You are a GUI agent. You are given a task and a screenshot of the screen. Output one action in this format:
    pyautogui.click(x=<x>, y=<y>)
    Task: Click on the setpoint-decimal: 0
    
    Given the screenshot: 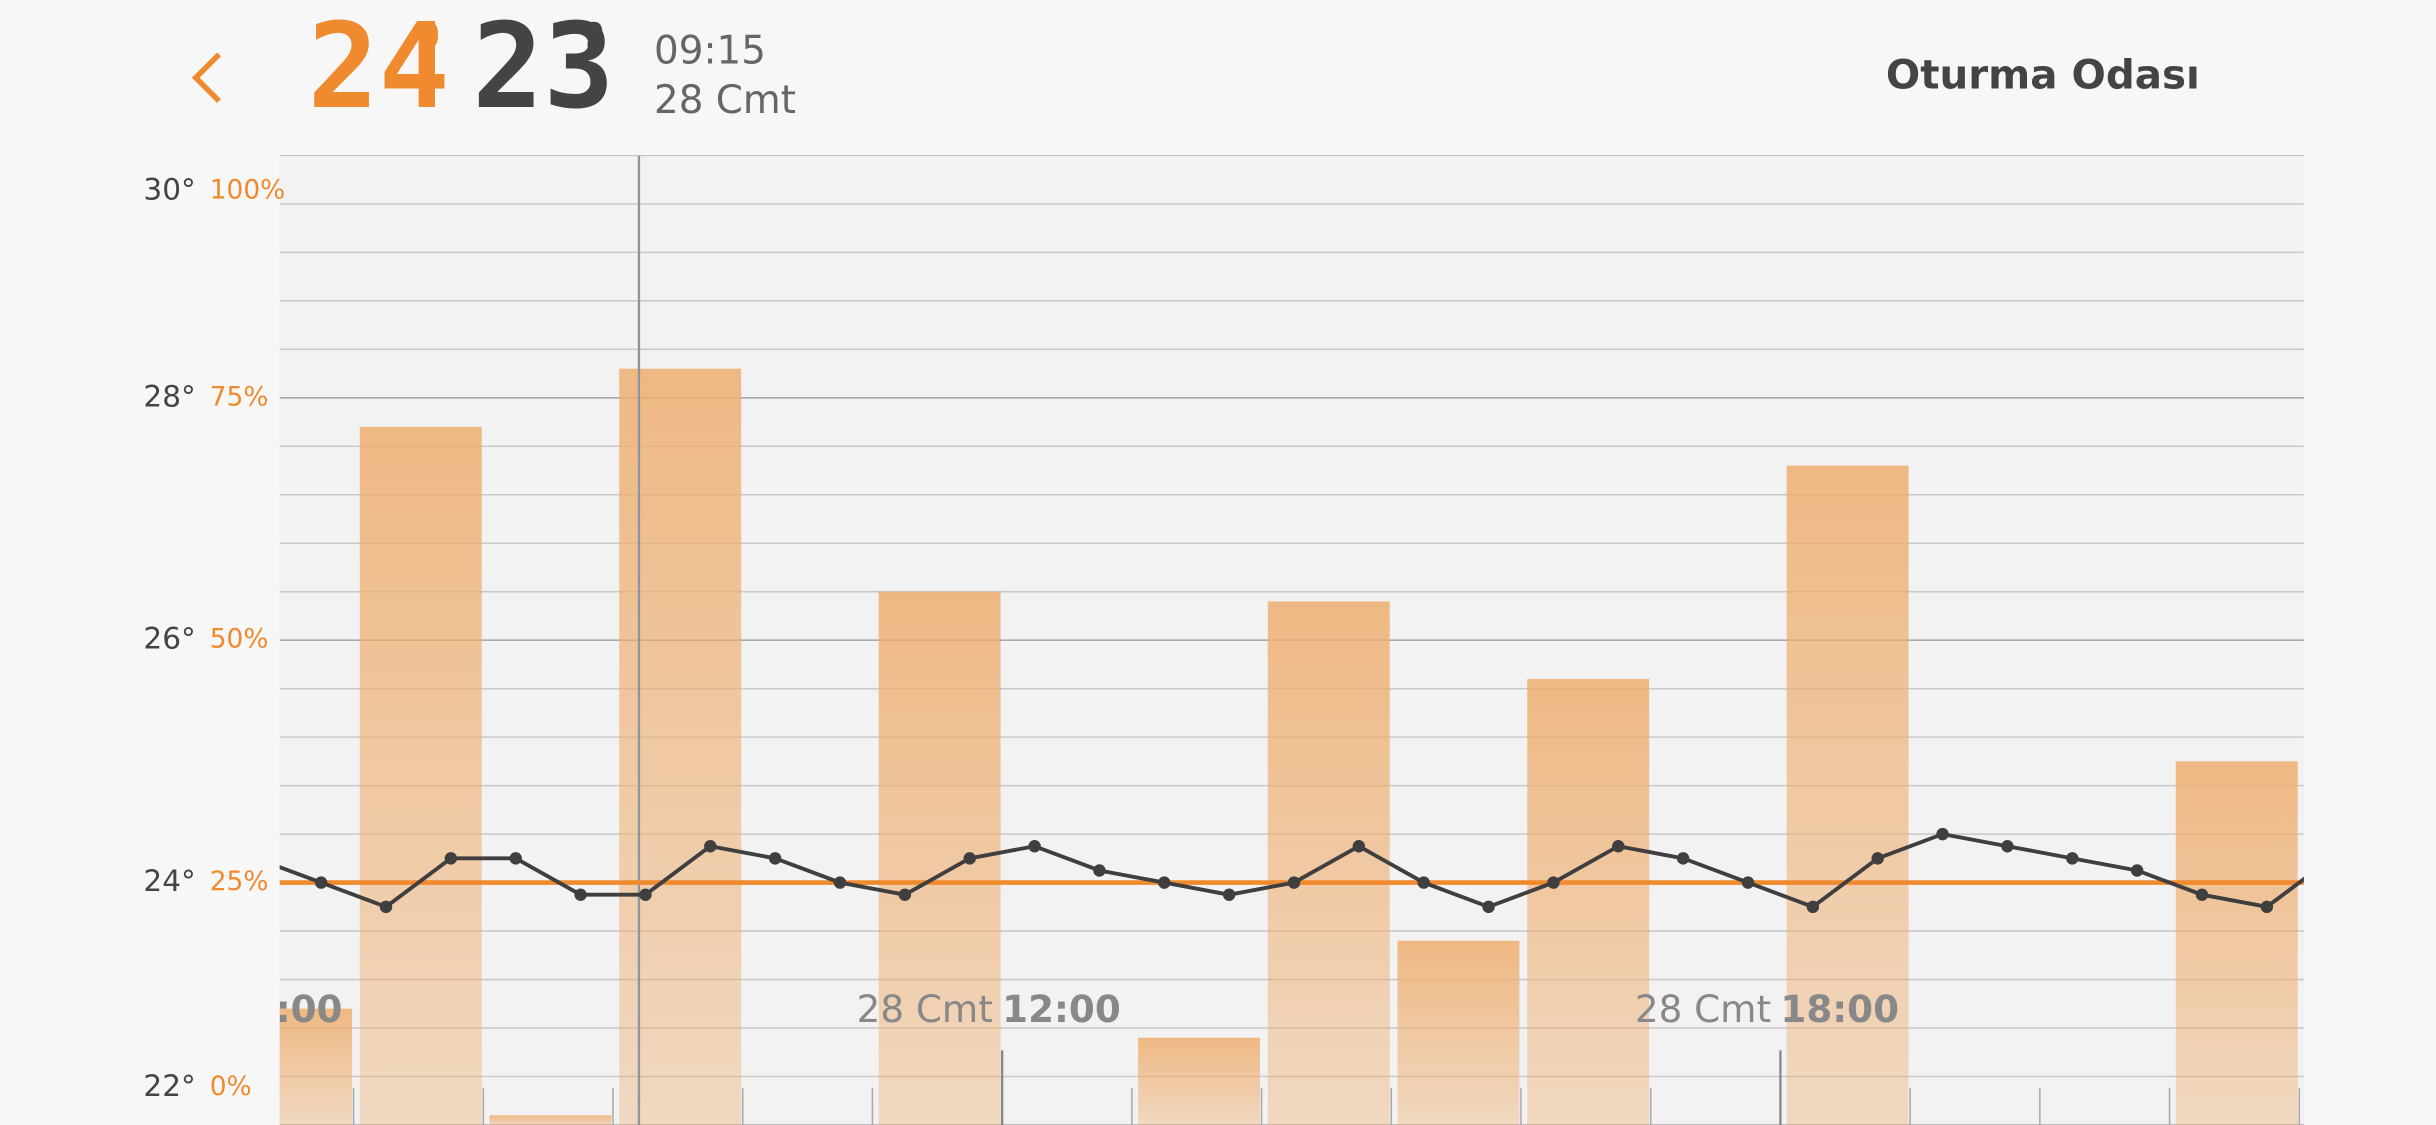 What is the action you would take?
    pyautogui.click(x=429, y=36)
    